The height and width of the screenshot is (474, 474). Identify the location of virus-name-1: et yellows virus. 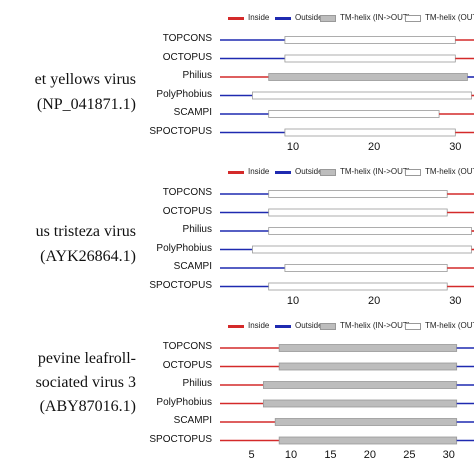
(85, 79).